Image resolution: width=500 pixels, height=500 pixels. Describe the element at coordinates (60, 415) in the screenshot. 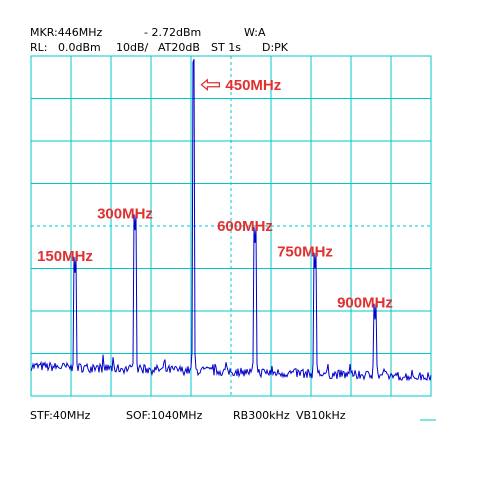

I see `start-frequency: STF:40MHz` at that location.